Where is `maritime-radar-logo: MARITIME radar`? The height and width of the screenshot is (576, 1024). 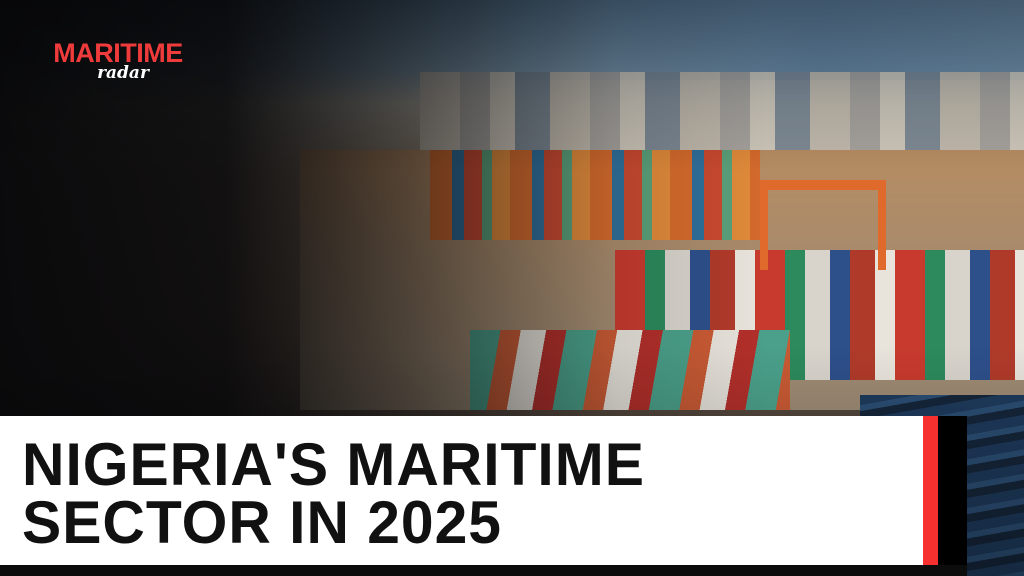 maritime-radar-logo: MARITIME radar is located at coordinates (118, 60).